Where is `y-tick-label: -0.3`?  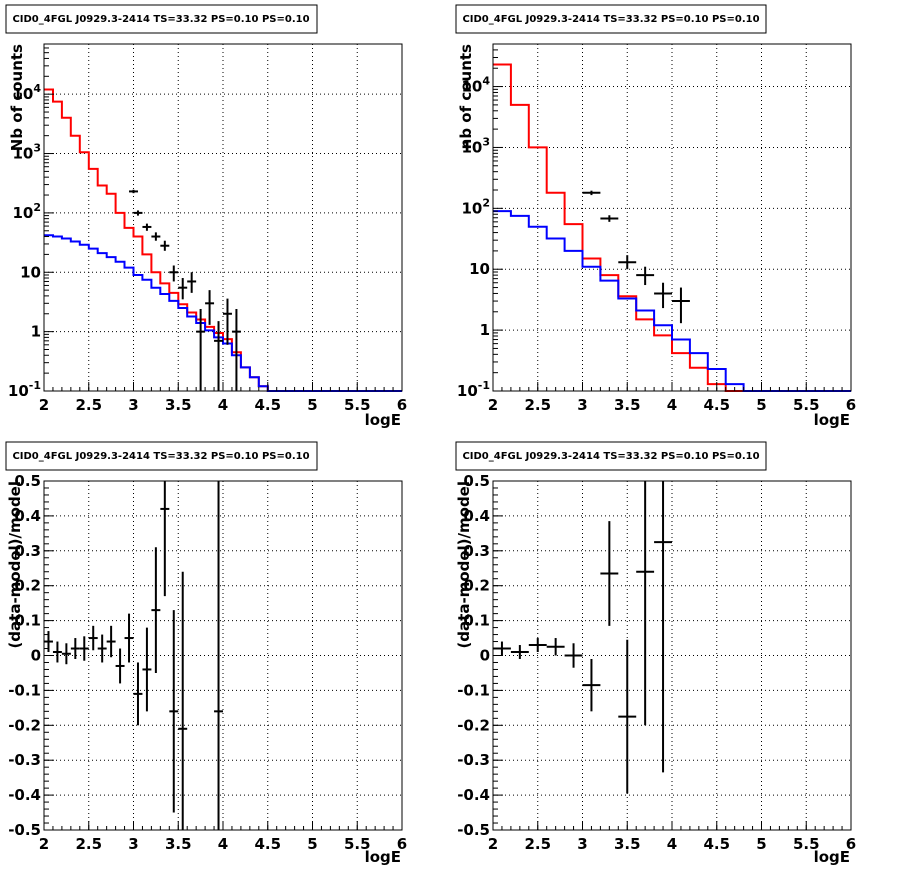 y-tick-label: -0.3 is located at coordinates (24, 760).